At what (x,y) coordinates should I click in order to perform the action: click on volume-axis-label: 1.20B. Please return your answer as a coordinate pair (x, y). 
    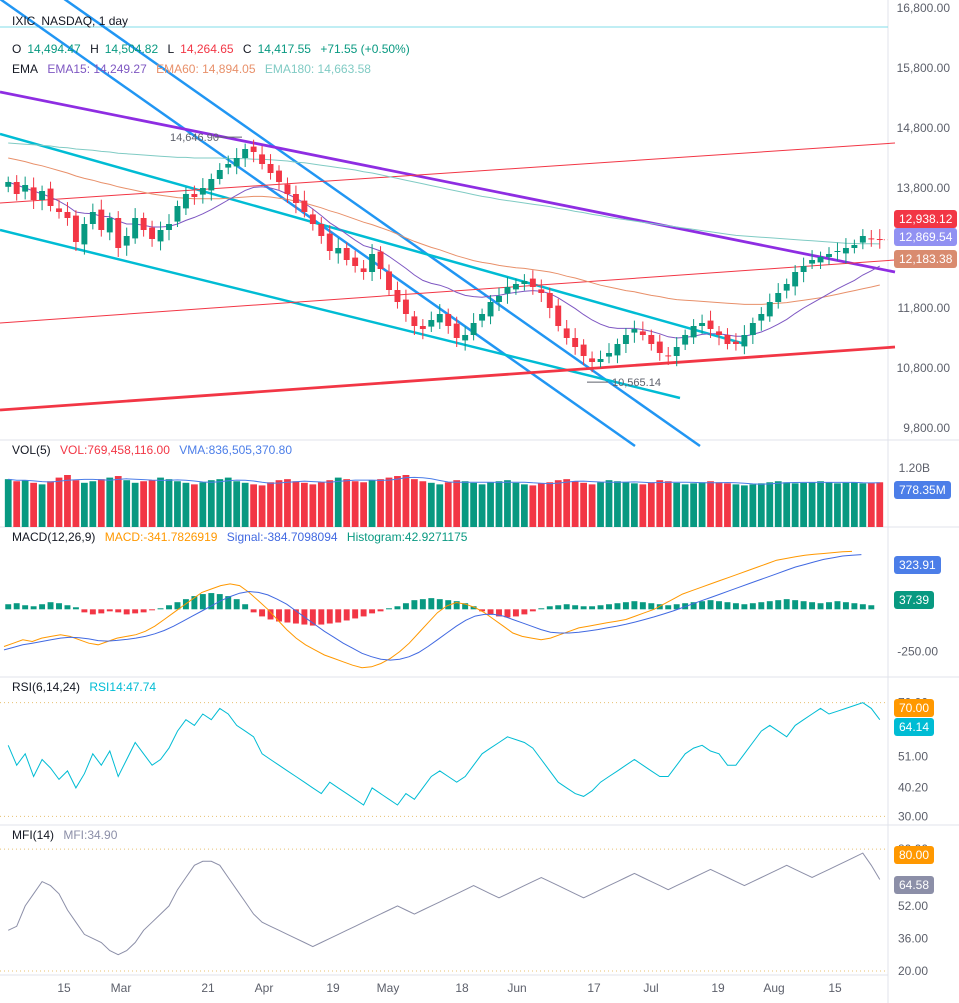
    Looking at the image, I should click on (914, 468).